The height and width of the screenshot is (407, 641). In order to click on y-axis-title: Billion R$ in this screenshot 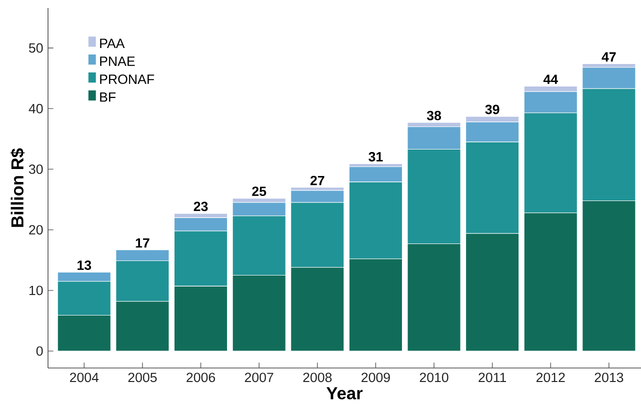, I will do `click(17, 187)`.